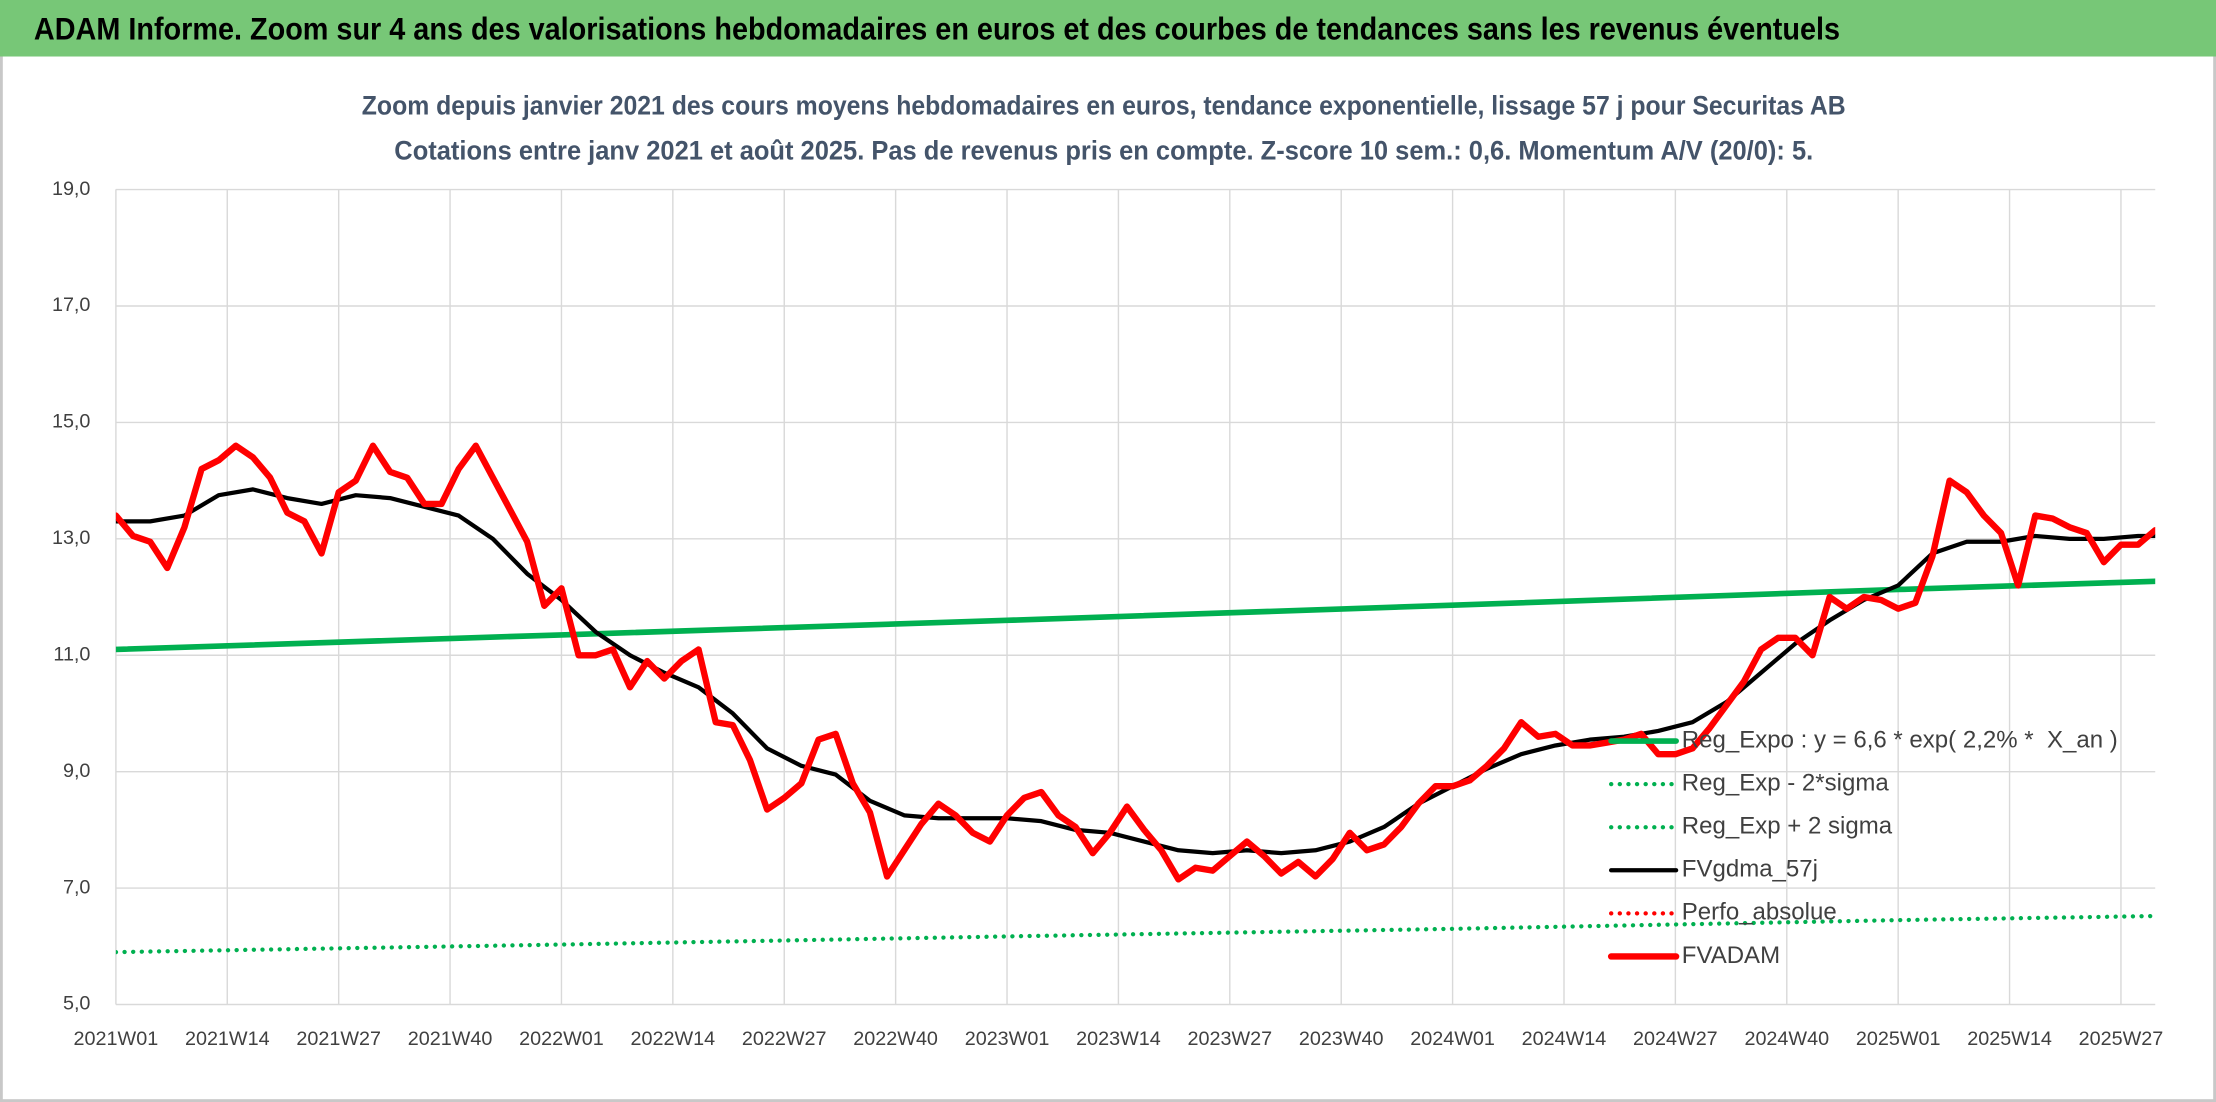 This screenshot has height=1102, width=2216. I want to click on x-tick-label: 2024W27, so click(1675, 1039).